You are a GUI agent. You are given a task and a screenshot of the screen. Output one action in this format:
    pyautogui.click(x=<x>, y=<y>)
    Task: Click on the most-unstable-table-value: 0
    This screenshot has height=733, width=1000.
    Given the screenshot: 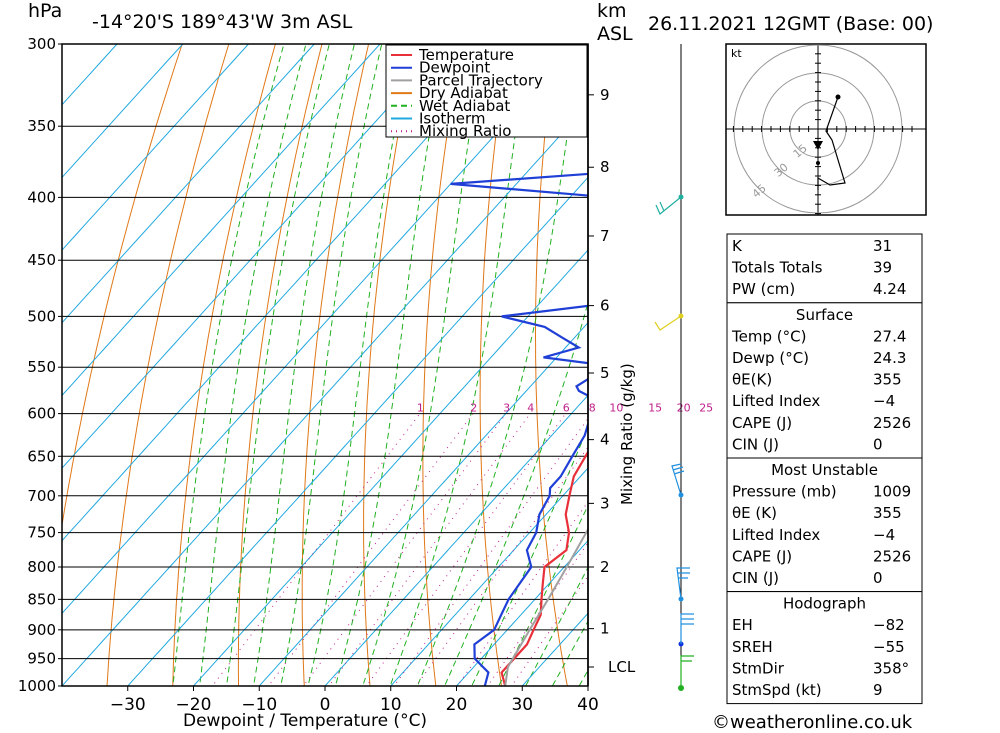 What is the action you would take?
    pyautogui.click(x=878, y=578)
    